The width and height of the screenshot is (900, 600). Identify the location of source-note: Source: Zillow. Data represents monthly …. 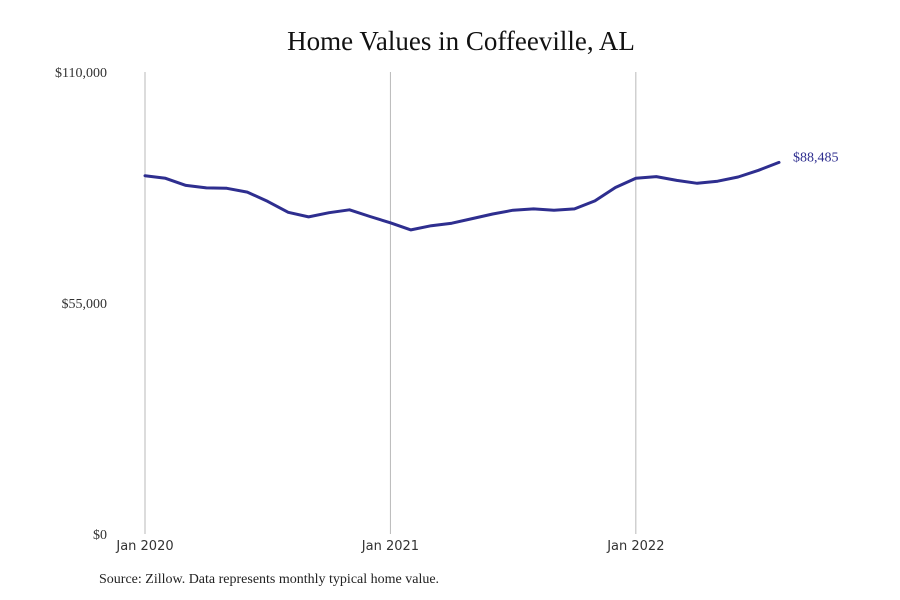
(269, 579).